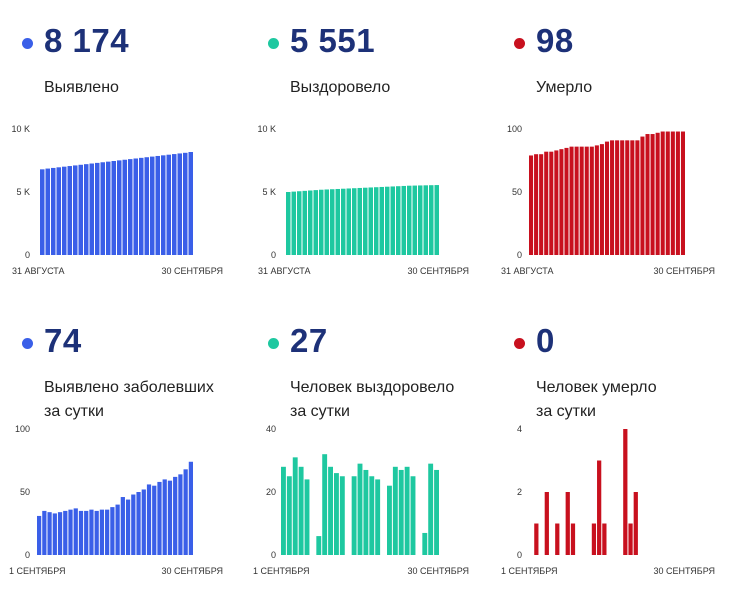 Image resolution: width=733 pixels, height=613 pixels. What do you see at coordinates (514, 129) in the screenshot?
I see `y-tick-label: 100` at bounding box center [514, 129].